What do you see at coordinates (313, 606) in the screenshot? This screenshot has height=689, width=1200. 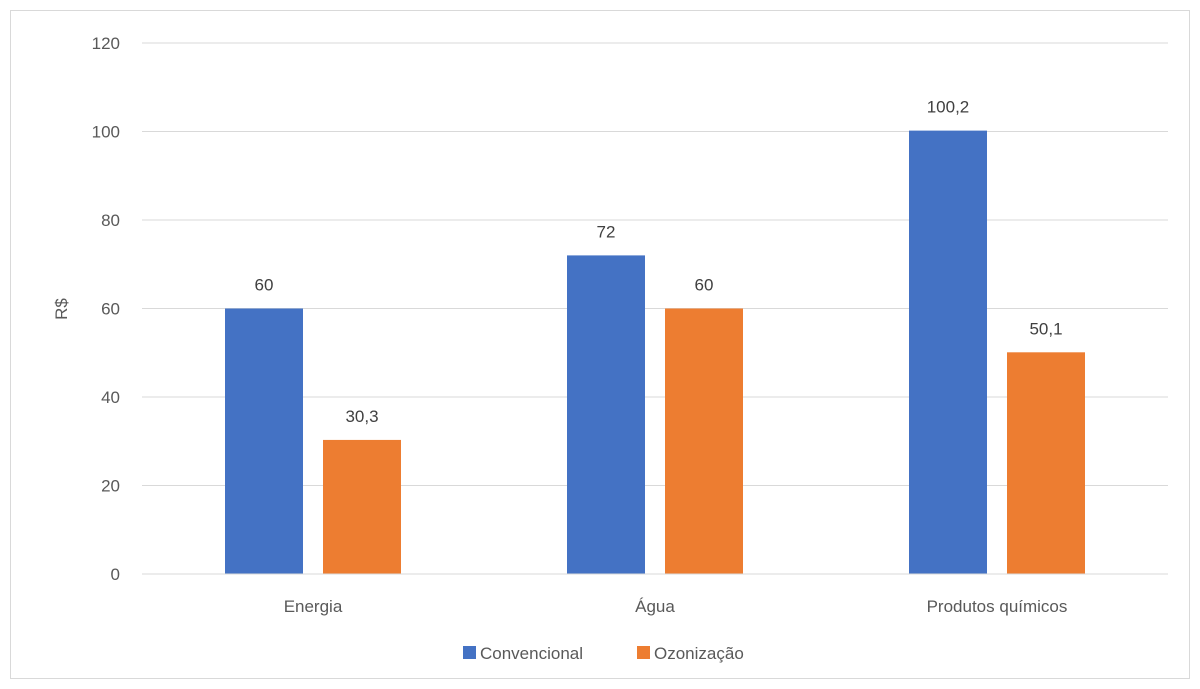 I see `x-tick-label: Energia` at bounding box center [313, 606].